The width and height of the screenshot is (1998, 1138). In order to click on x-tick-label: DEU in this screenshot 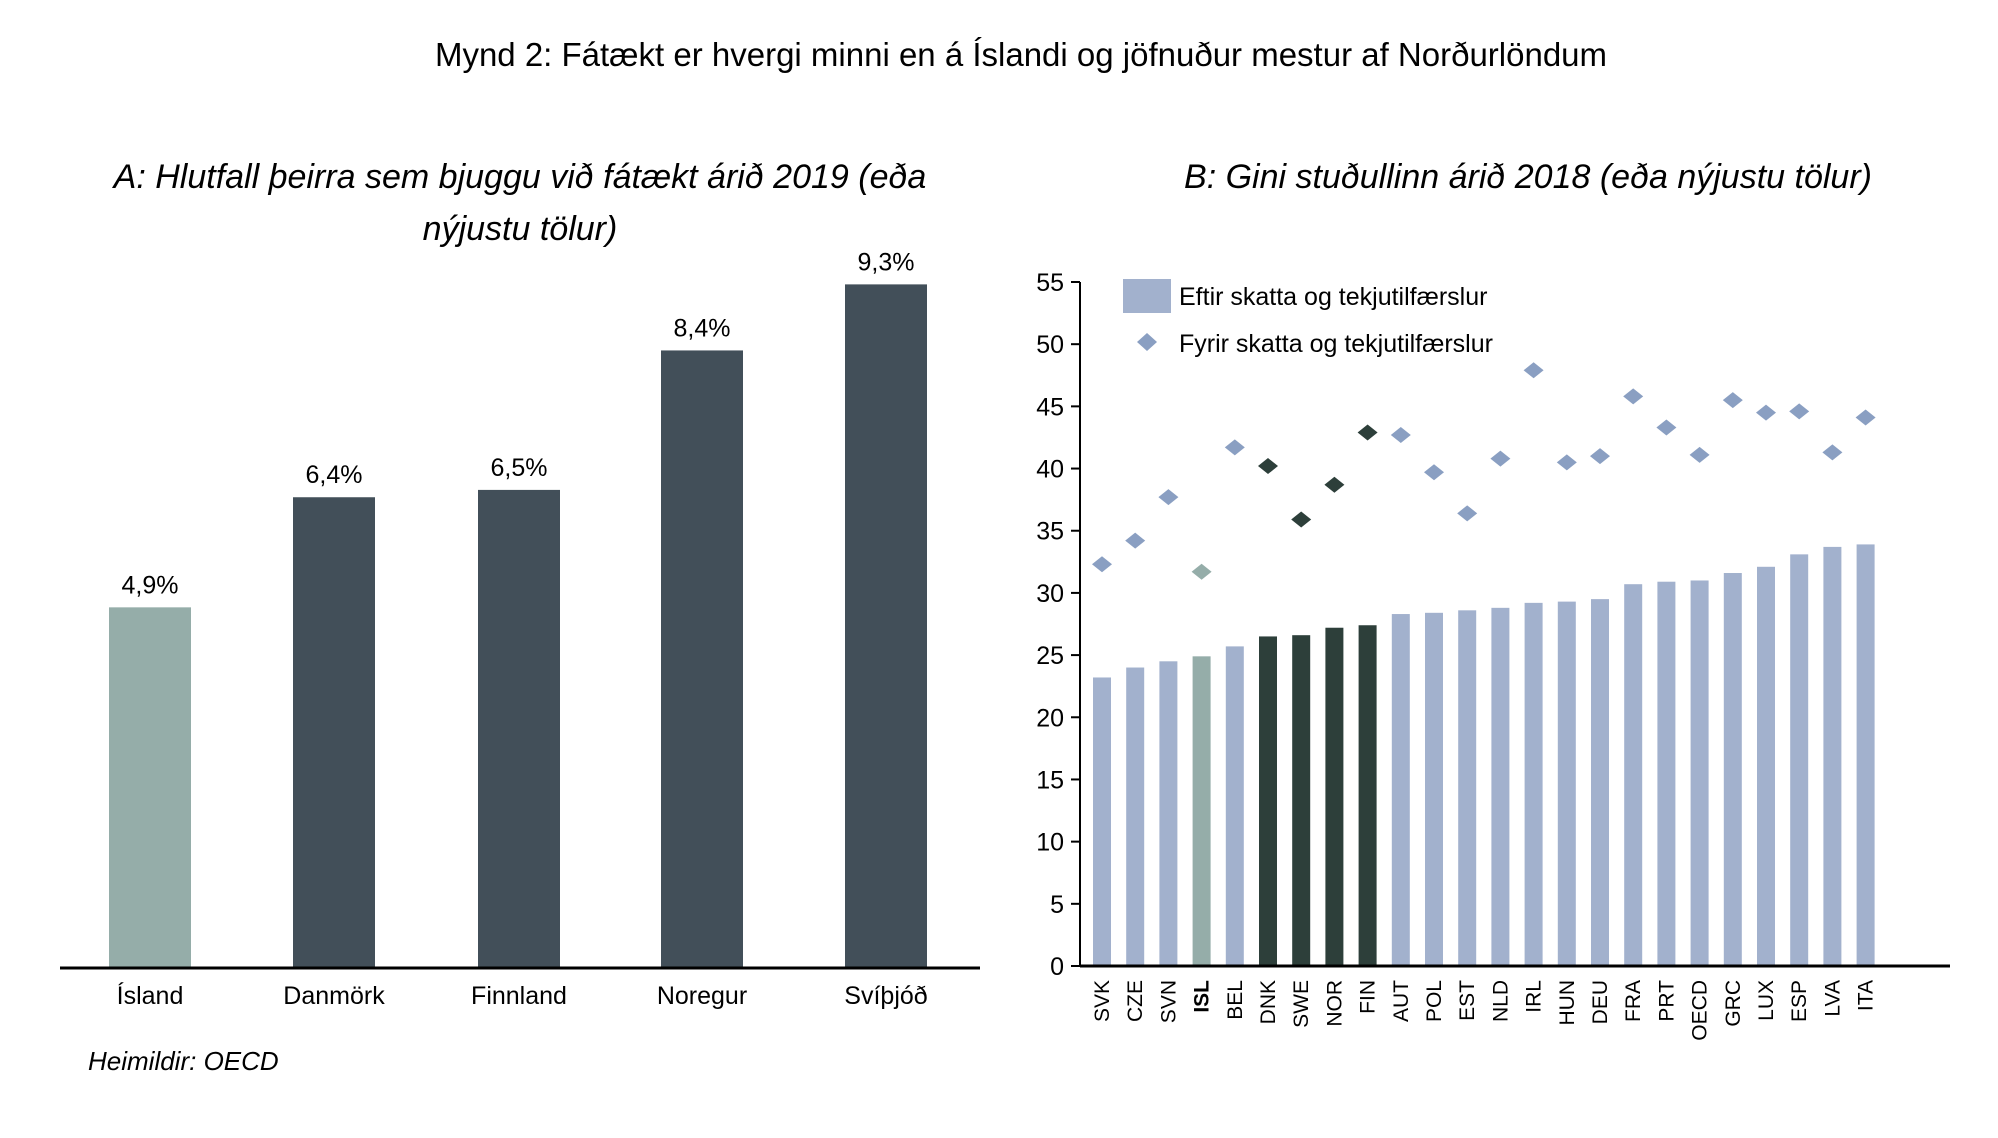, I will do `click(1600, 1002)`.